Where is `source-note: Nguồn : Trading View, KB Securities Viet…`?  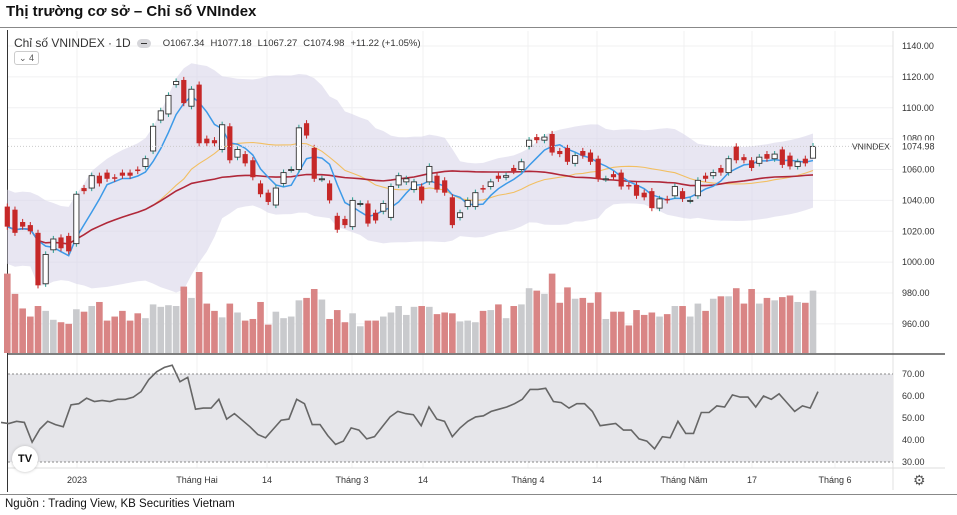
source-note: Nguồn : Trading View, KB Securities Viet… is located at coordinates (120, 504).